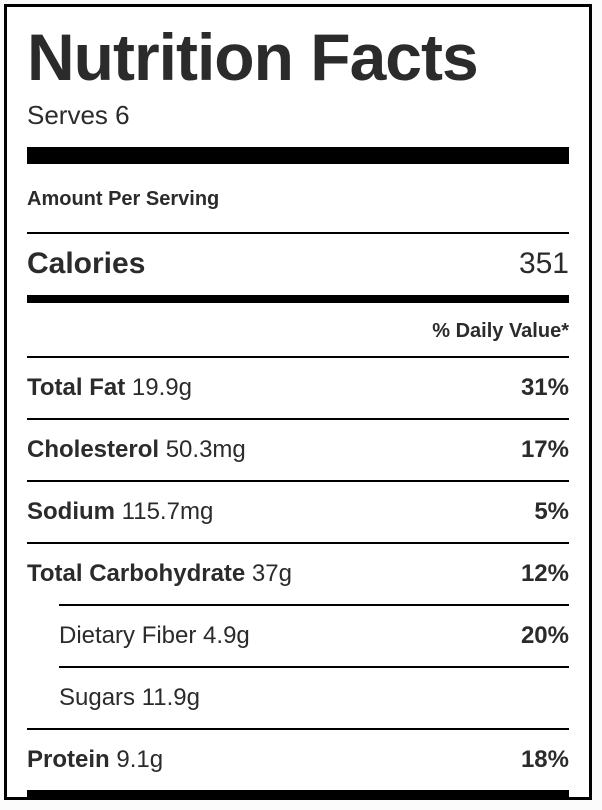  What do you see at coordinates (314, 696) in the screenshot?
I see `nutrient-row-sugars: Sugars 11.9g` at bounding box center [314, 696].